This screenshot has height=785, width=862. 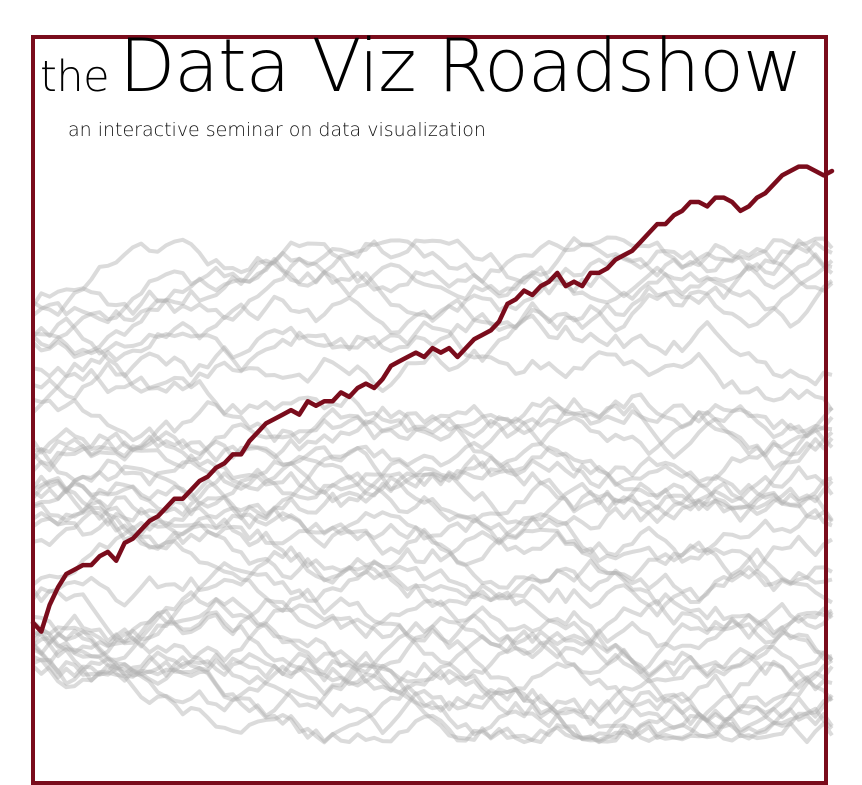 What do you see at coordinates (75, 77) in the screenshot?
I see `title-prefix: the` at bounding box center [75, 77].